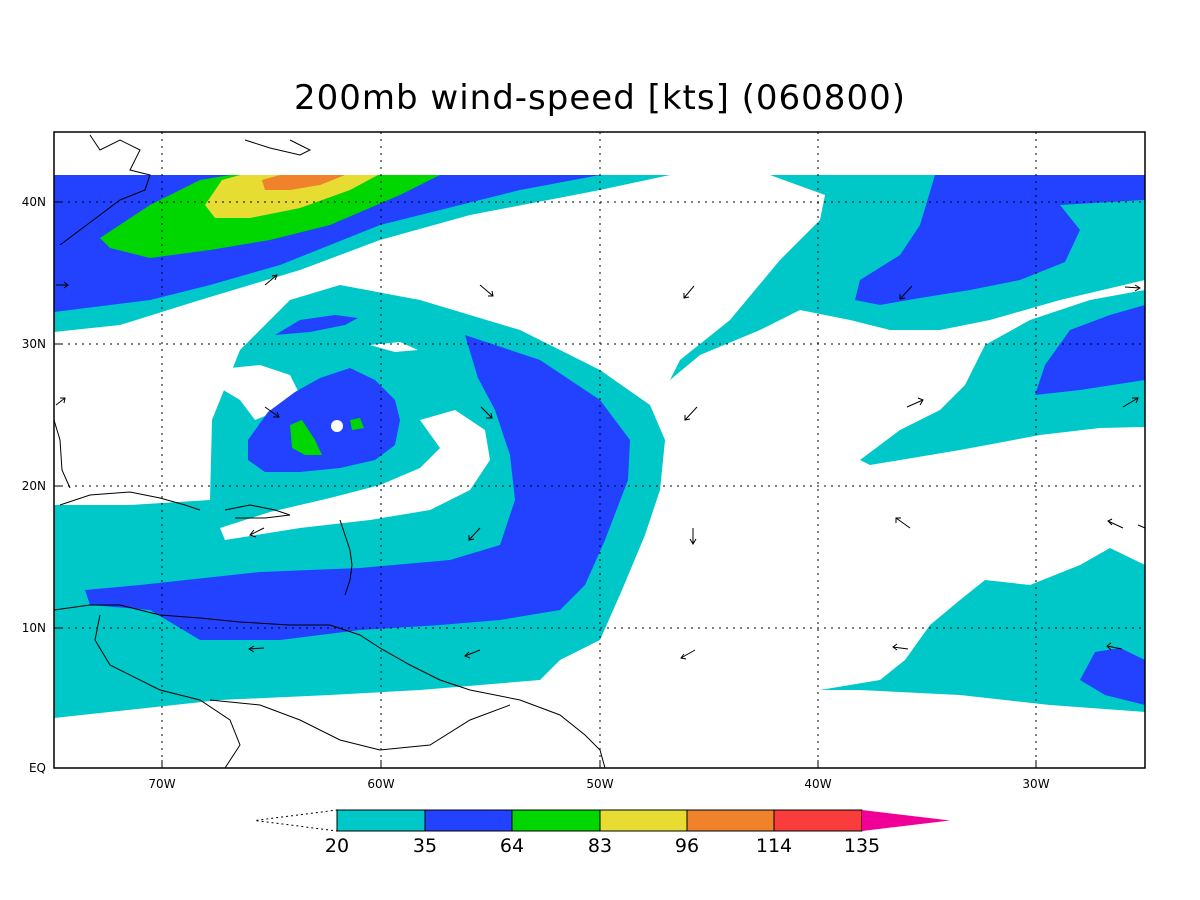 The height and width of the screenshot is (900, 1200). I want to click on south-america-interior, so click(360, 725).